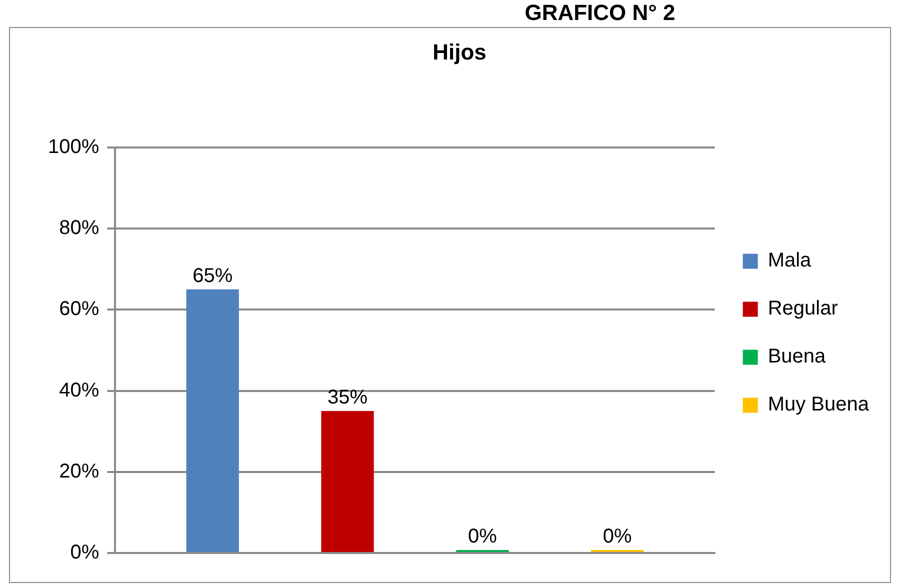 This screenshot has width=902, height=584. I want to click on text: GRAFICO N° 2, so click(600, 13).